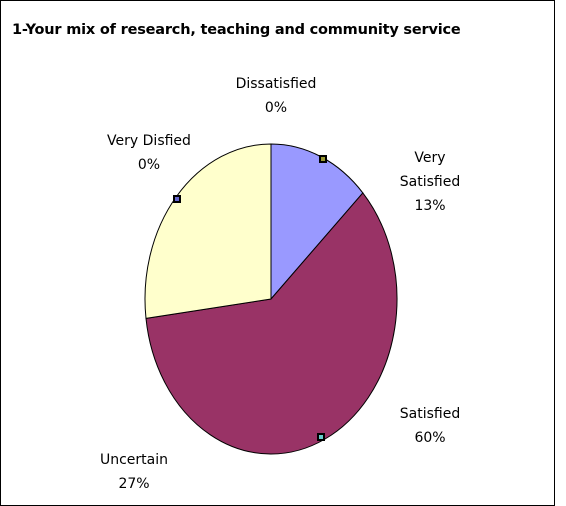  What do you see at coordinates (430, 438) in the screenshot?
I see `slice-label-satisfied-percent: 60%` at bounding box center [430, 438].